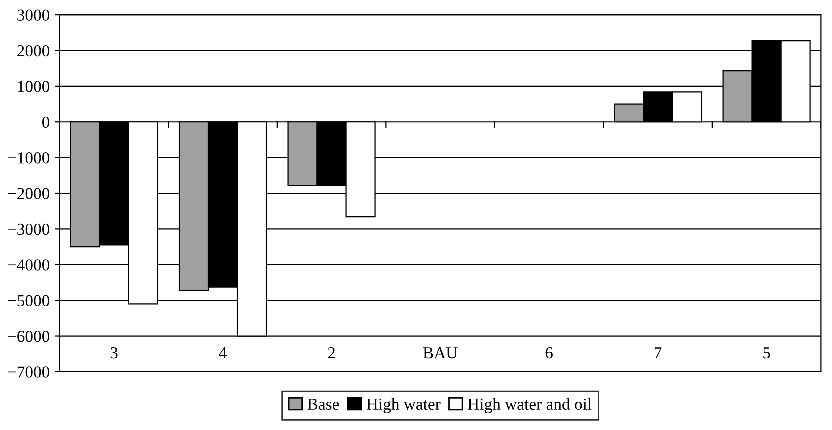 The image size is (832, 430). What do you see at coordinates (767, 353) in the screenshot?
I see `x-tick-label: 5` at bounding box center [767, 353].